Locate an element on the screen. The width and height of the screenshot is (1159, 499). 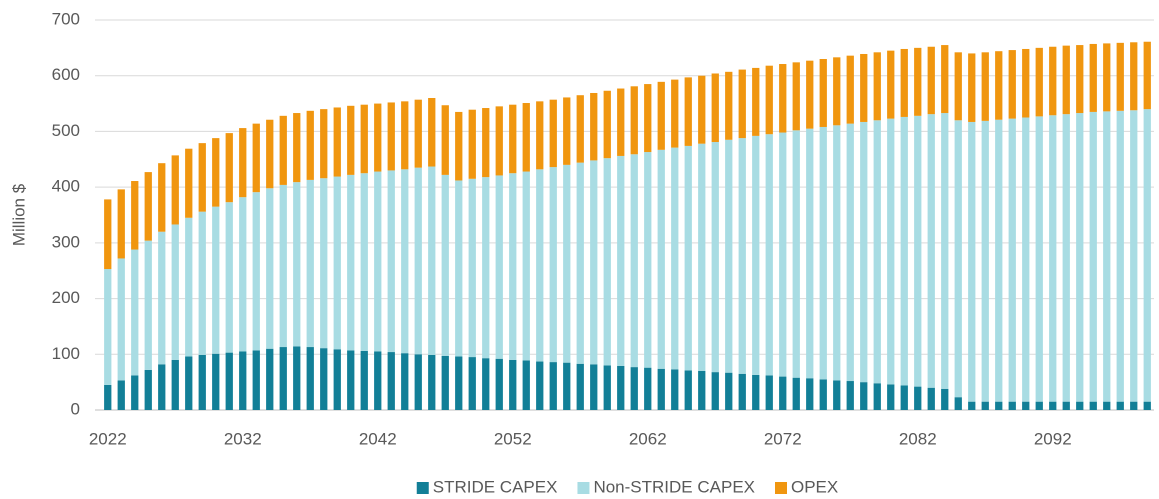
y-tick-label: 600 is located at coordinates (66, 74).